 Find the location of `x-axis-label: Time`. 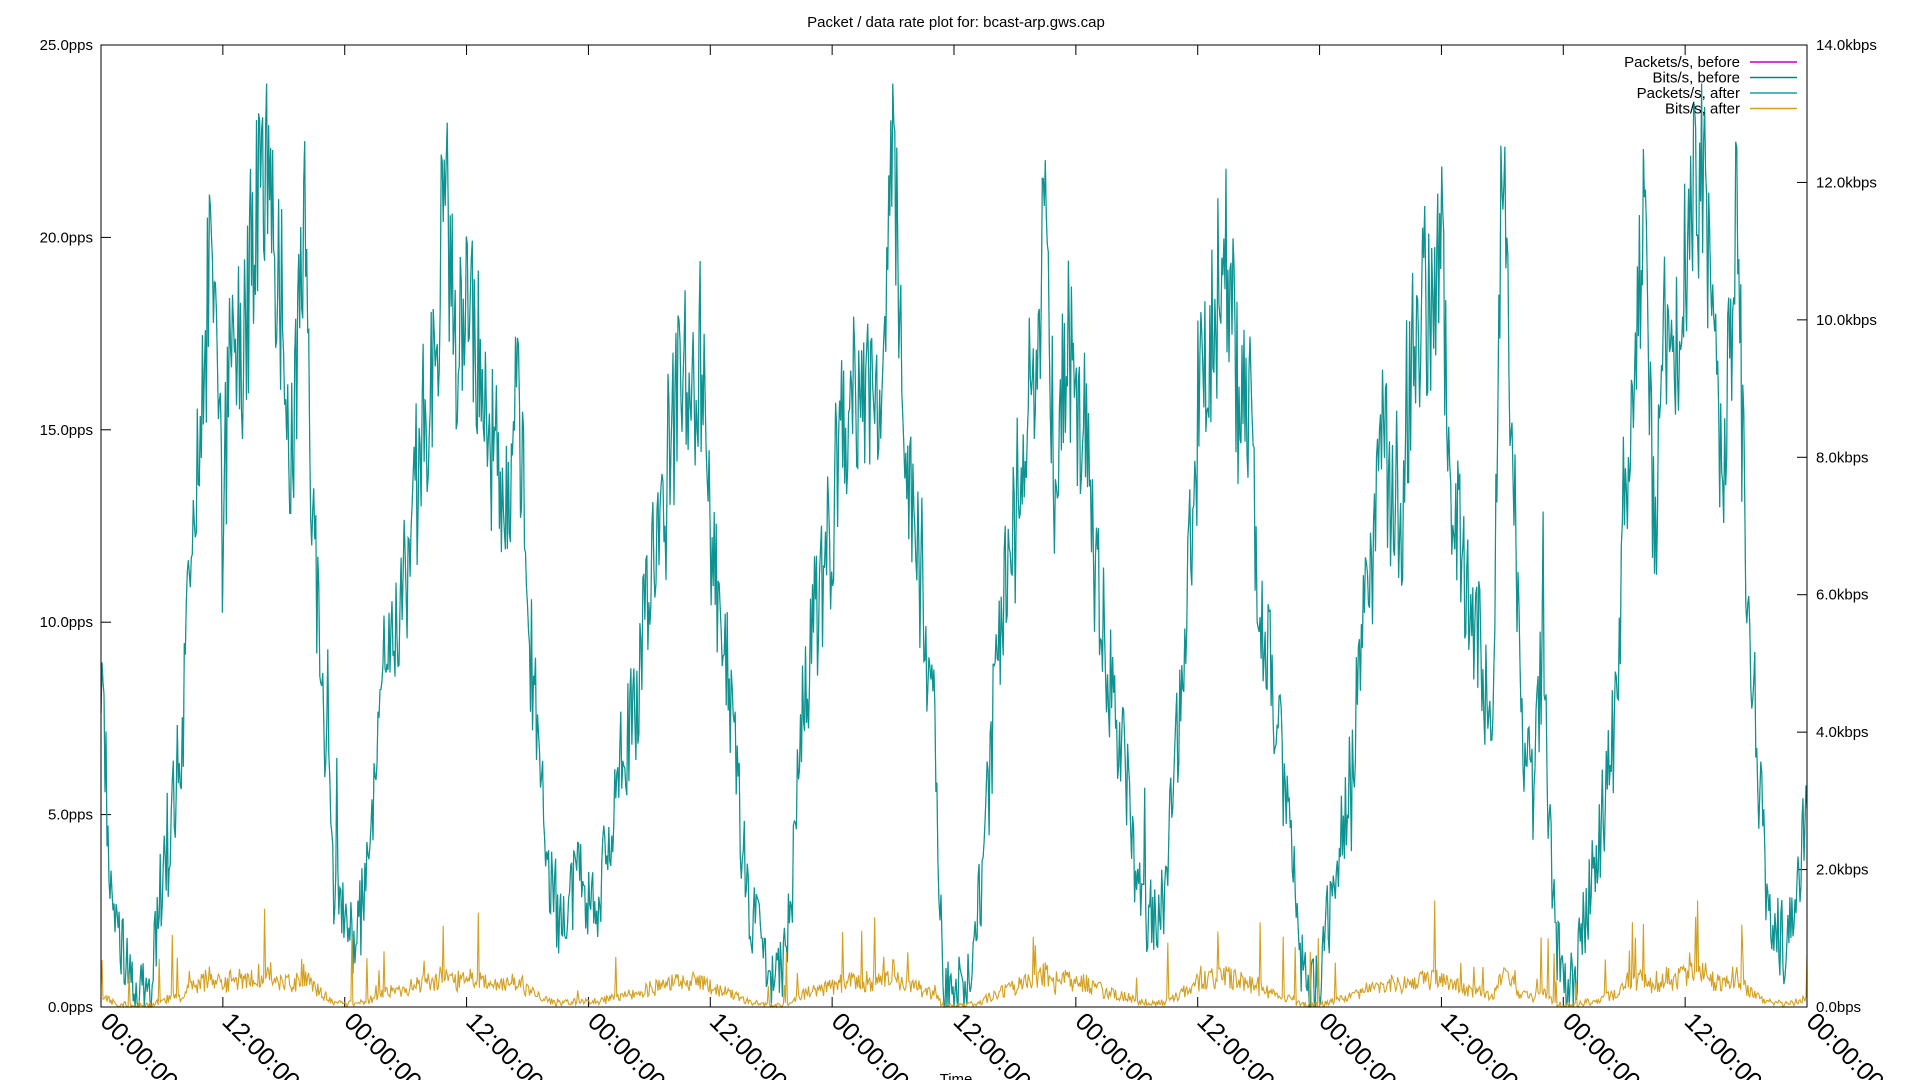

x-axis-label: Time is located at coordinates (956, 1075).